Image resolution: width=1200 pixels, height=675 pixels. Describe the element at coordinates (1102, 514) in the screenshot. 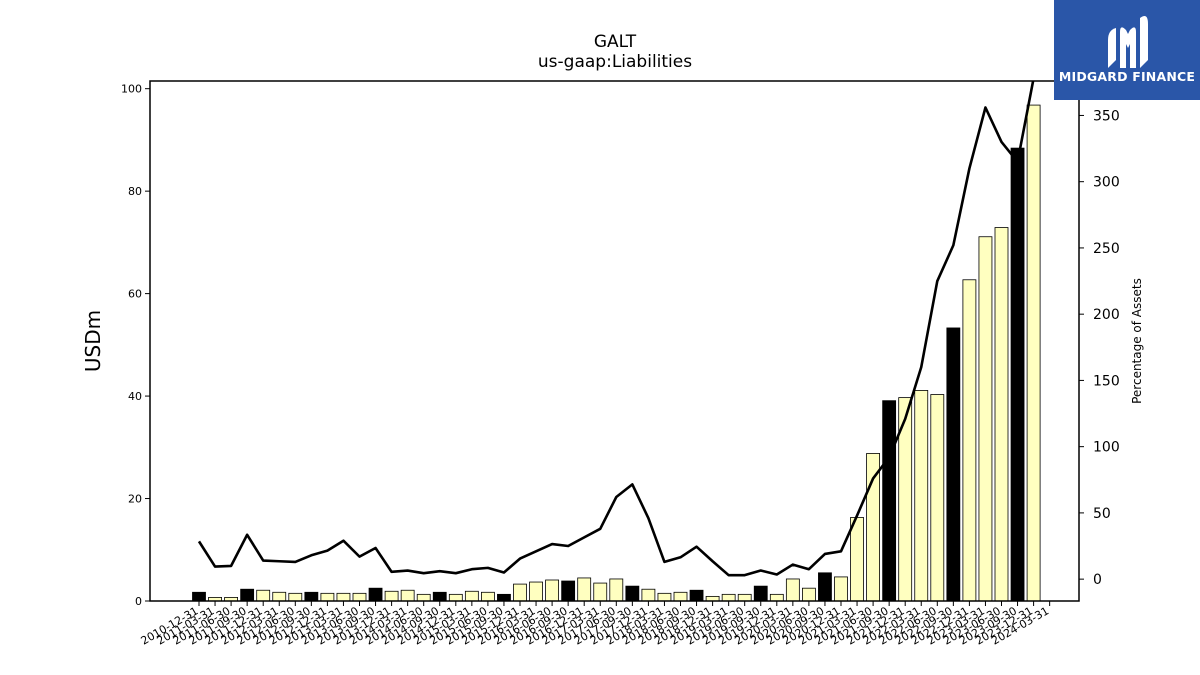

I see `y2-tick-label: 50` at that location.